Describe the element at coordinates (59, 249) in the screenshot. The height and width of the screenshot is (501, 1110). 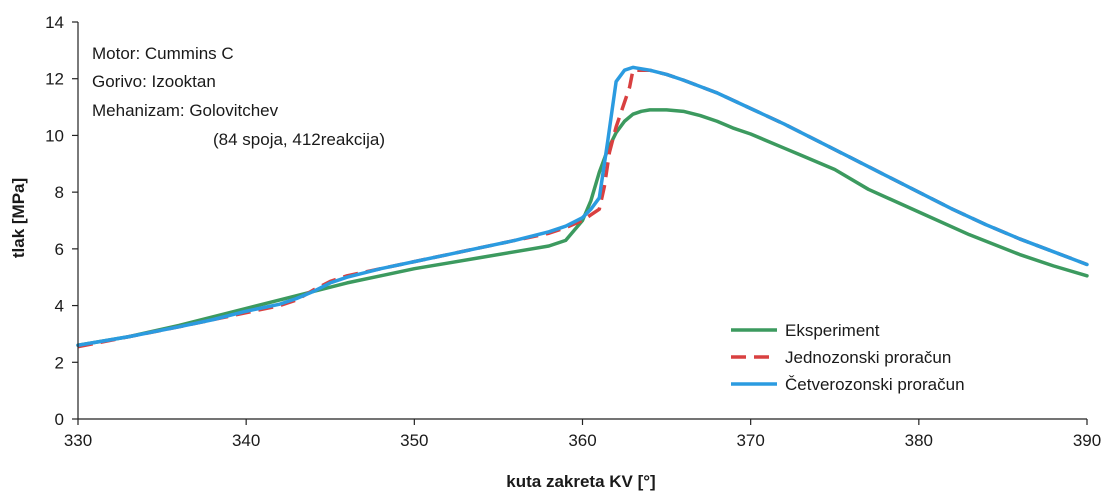
I see `y-tick-label: 6` at that location.